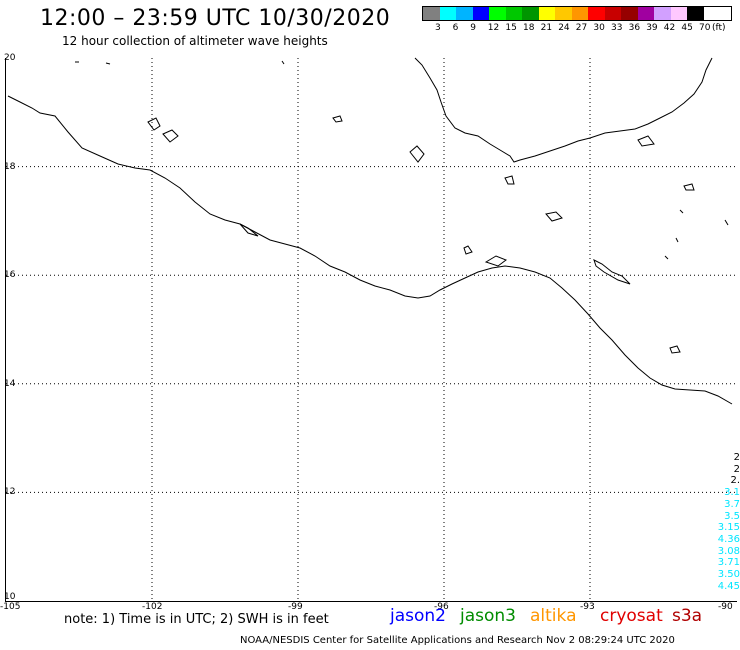  Describe the element at coordinates (728, 563) in the screenshot. I see `swh-readout: 3.71` at that location.